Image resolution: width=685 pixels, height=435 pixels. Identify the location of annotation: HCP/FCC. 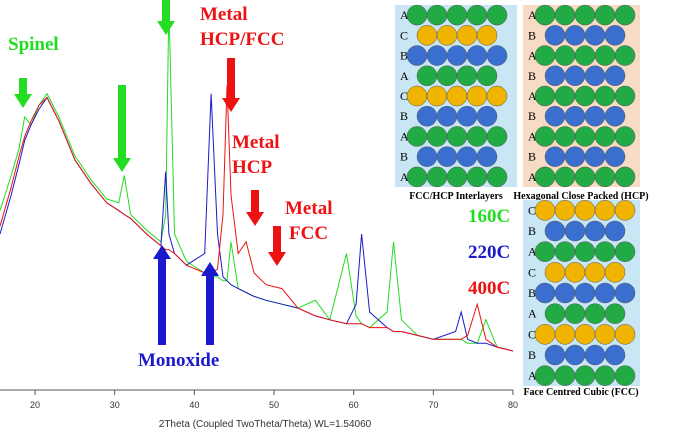
(242, 39).